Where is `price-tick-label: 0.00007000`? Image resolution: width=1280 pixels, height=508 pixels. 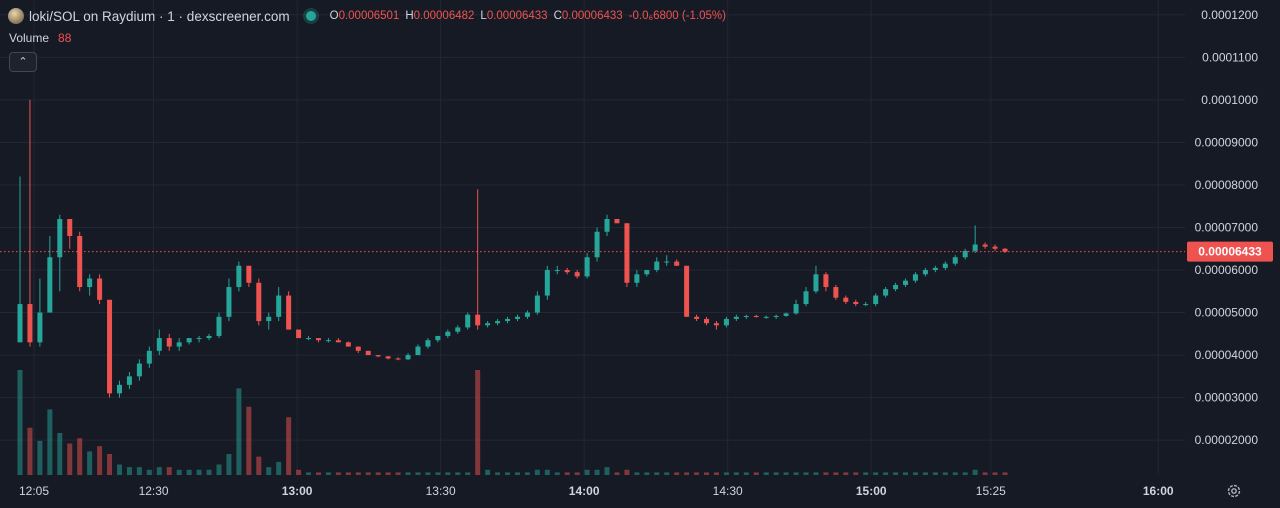 price-tick-label: 0.00007000 is located at coordinates (1227, 228).